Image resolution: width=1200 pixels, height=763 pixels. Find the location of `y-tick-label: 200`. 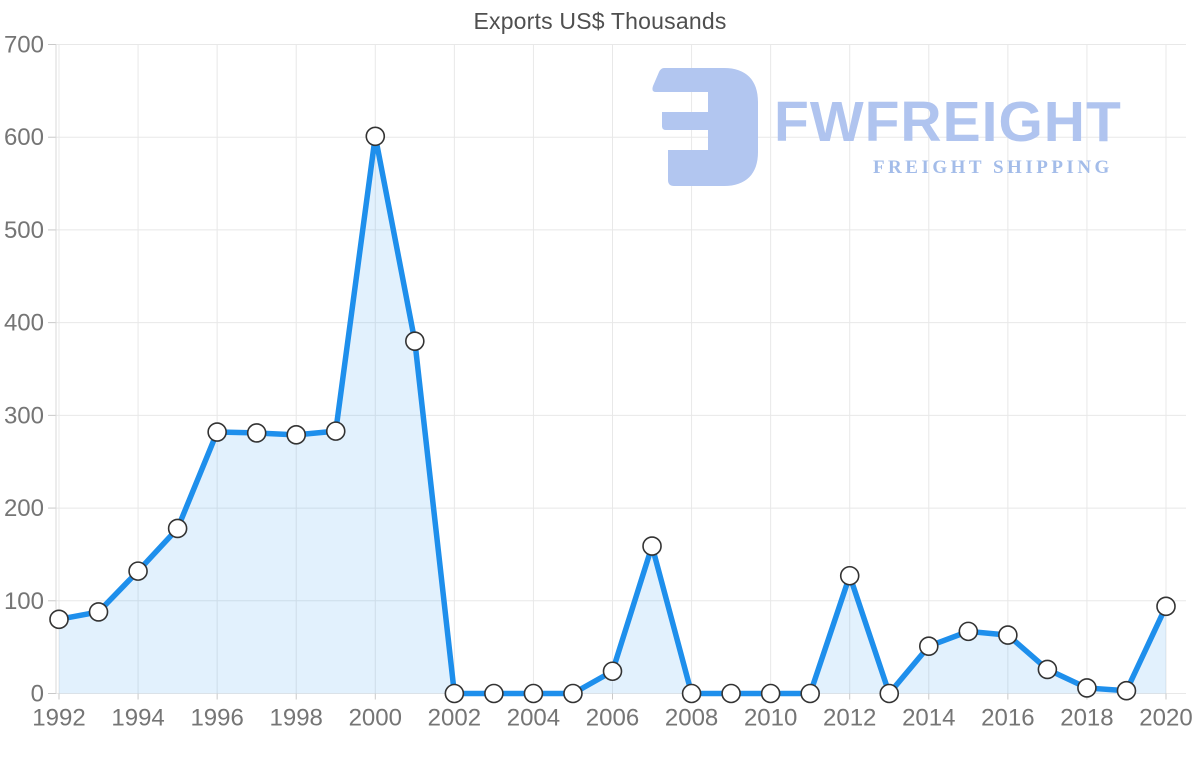

y-tick-label: 200 is located at coordinates (24, 508).